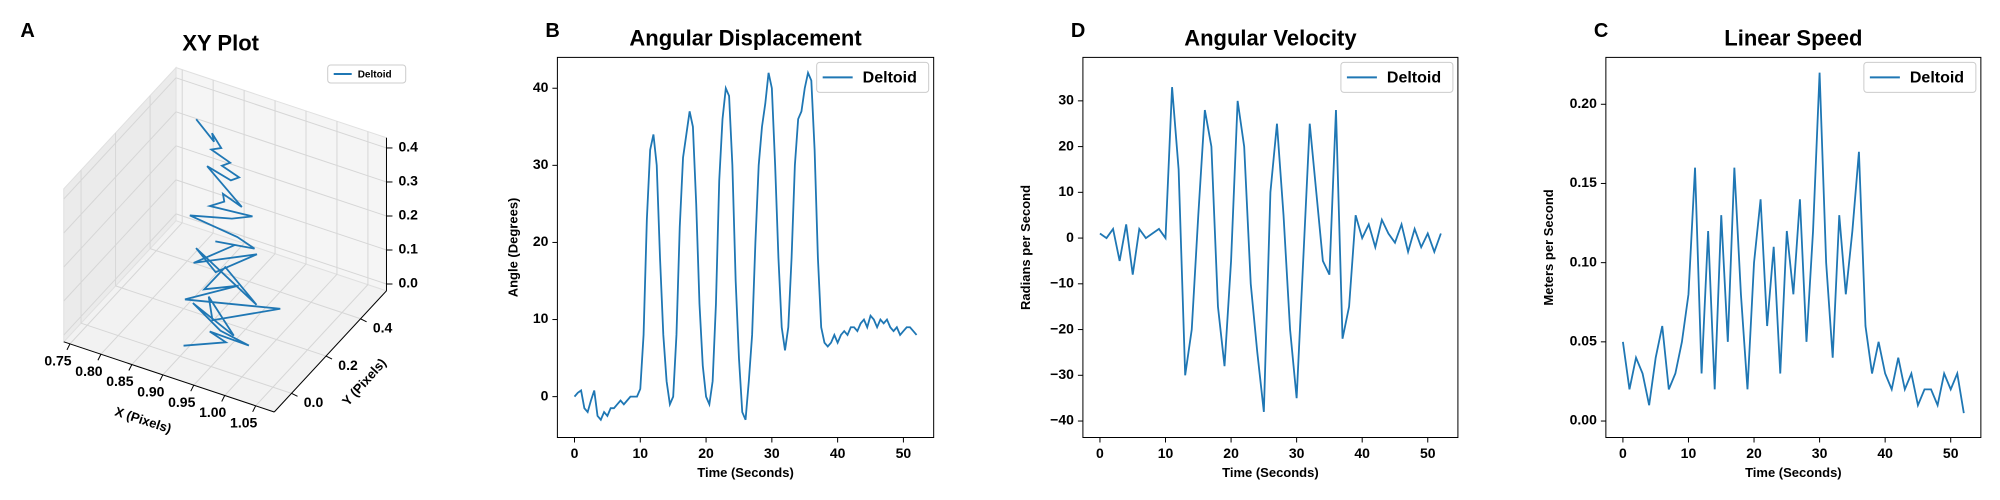 The height and width of the screenshot is (500, 2000). I want to click on x-tick-label: 0.95, so click(181, 402).